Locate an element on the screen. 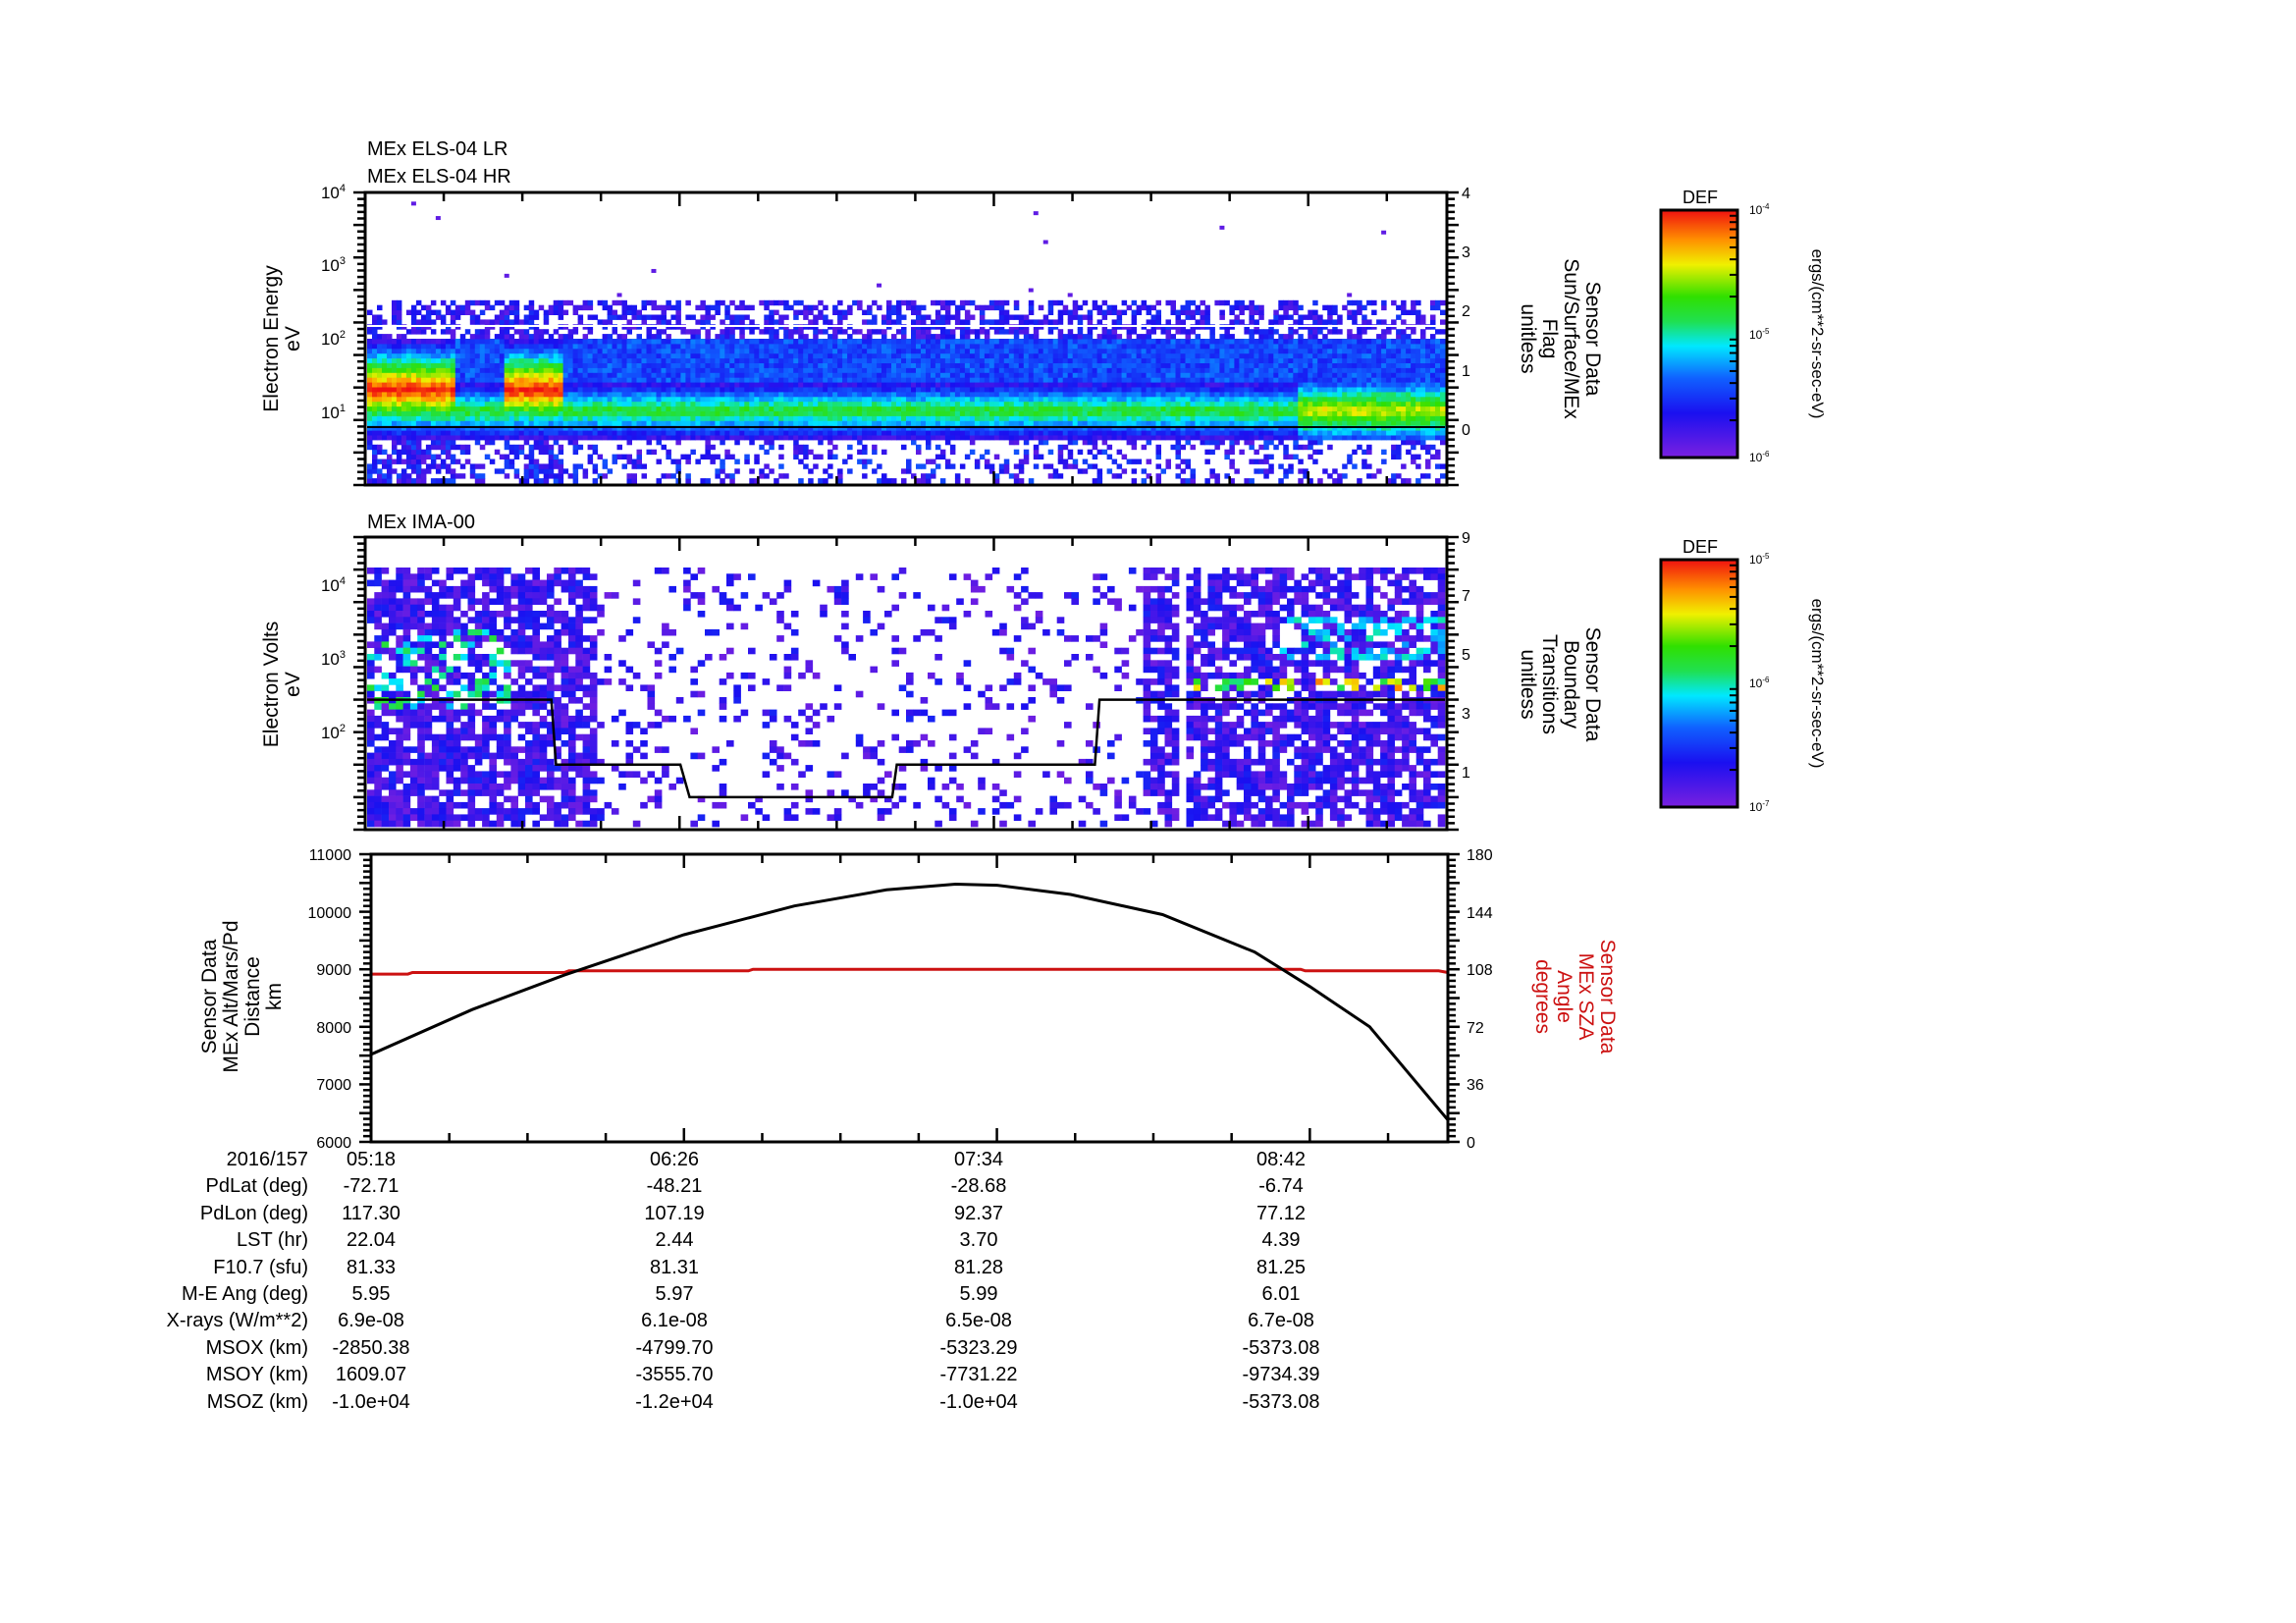  els-colorbar-title: DEF is located at coordinates (1700, 198).